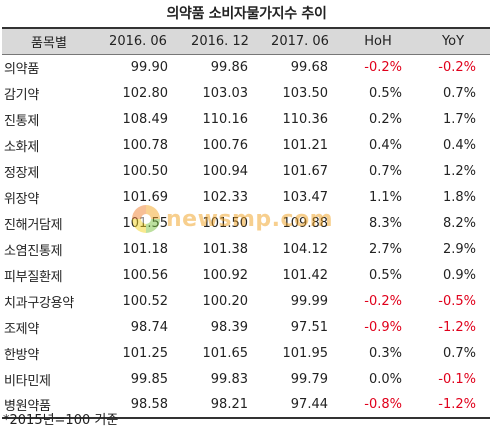 This screenshot has height=435, width=493. I want to click on value-yoy: 1.7%, so click(459, 119).